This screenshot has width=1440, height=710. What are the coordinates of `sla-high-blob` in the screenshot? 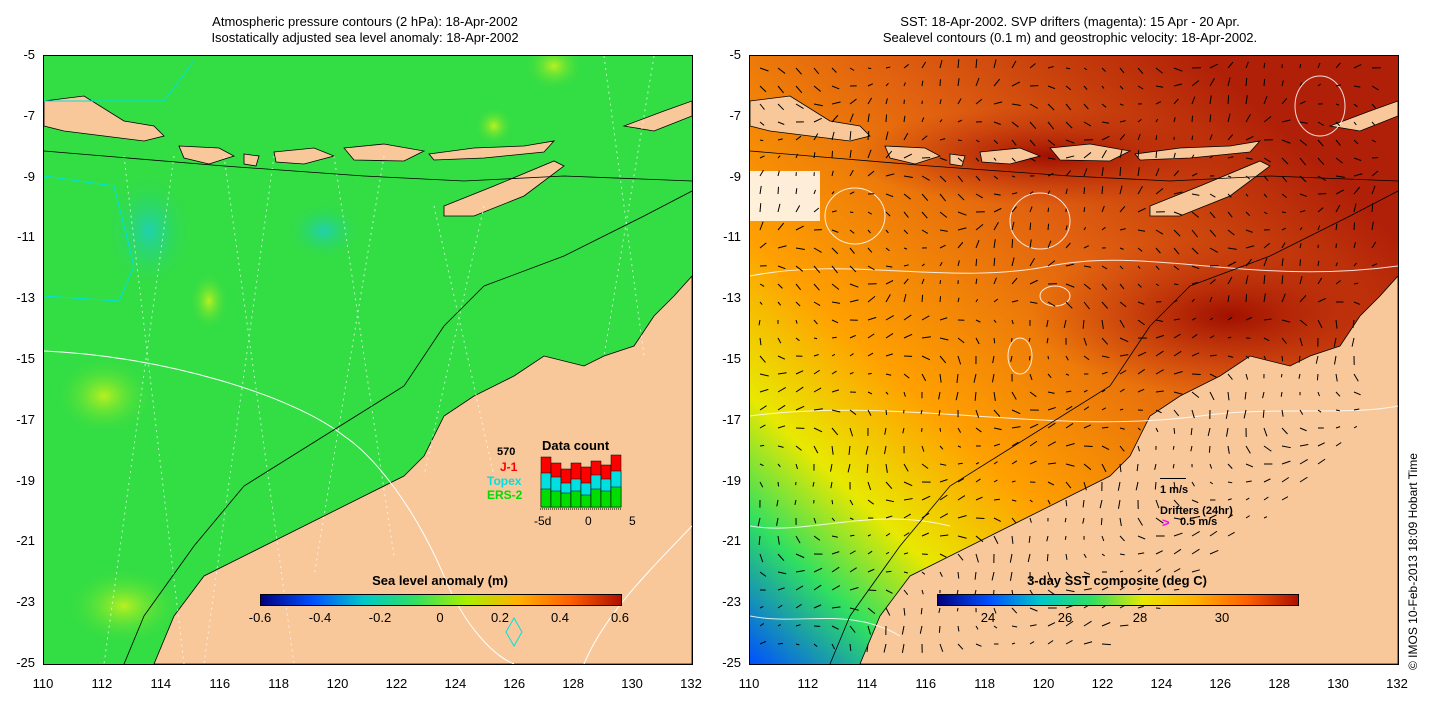 It's located at (554, 73).